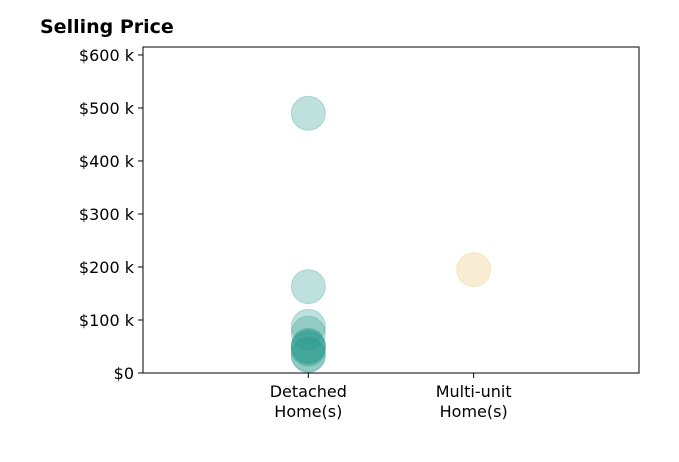 The height and width of the screenshot is (462, 679). What do you see at coordinates (107, 214) in the screenshot?
I see `y-tick-label: $300 k` at bounding box center [107, 214].